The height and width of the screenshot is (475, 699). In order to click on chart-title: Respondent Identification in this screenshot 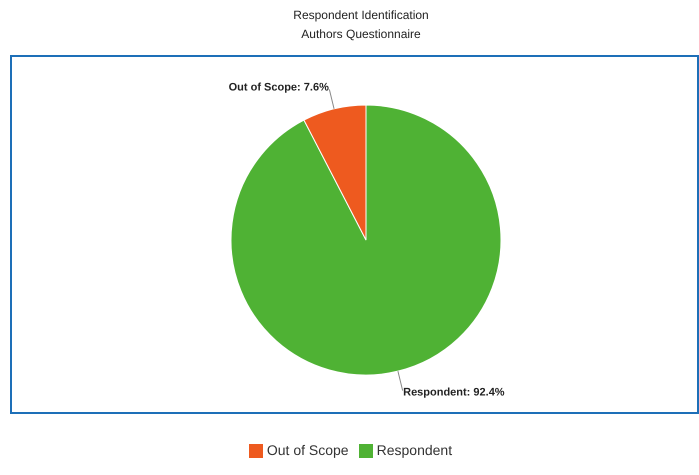, I will do `click(361, 15)`.